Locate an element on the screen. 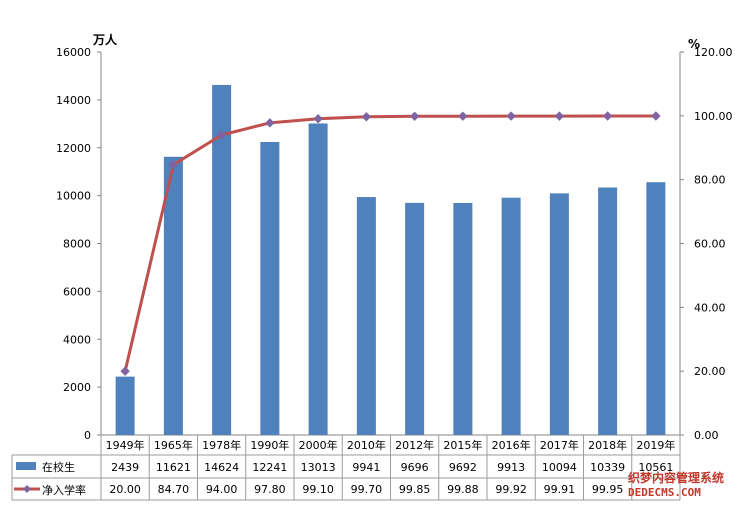 This screenshot has height=505, width=738. left-axis-unit: 万人 is located at coordinates (105, 39).